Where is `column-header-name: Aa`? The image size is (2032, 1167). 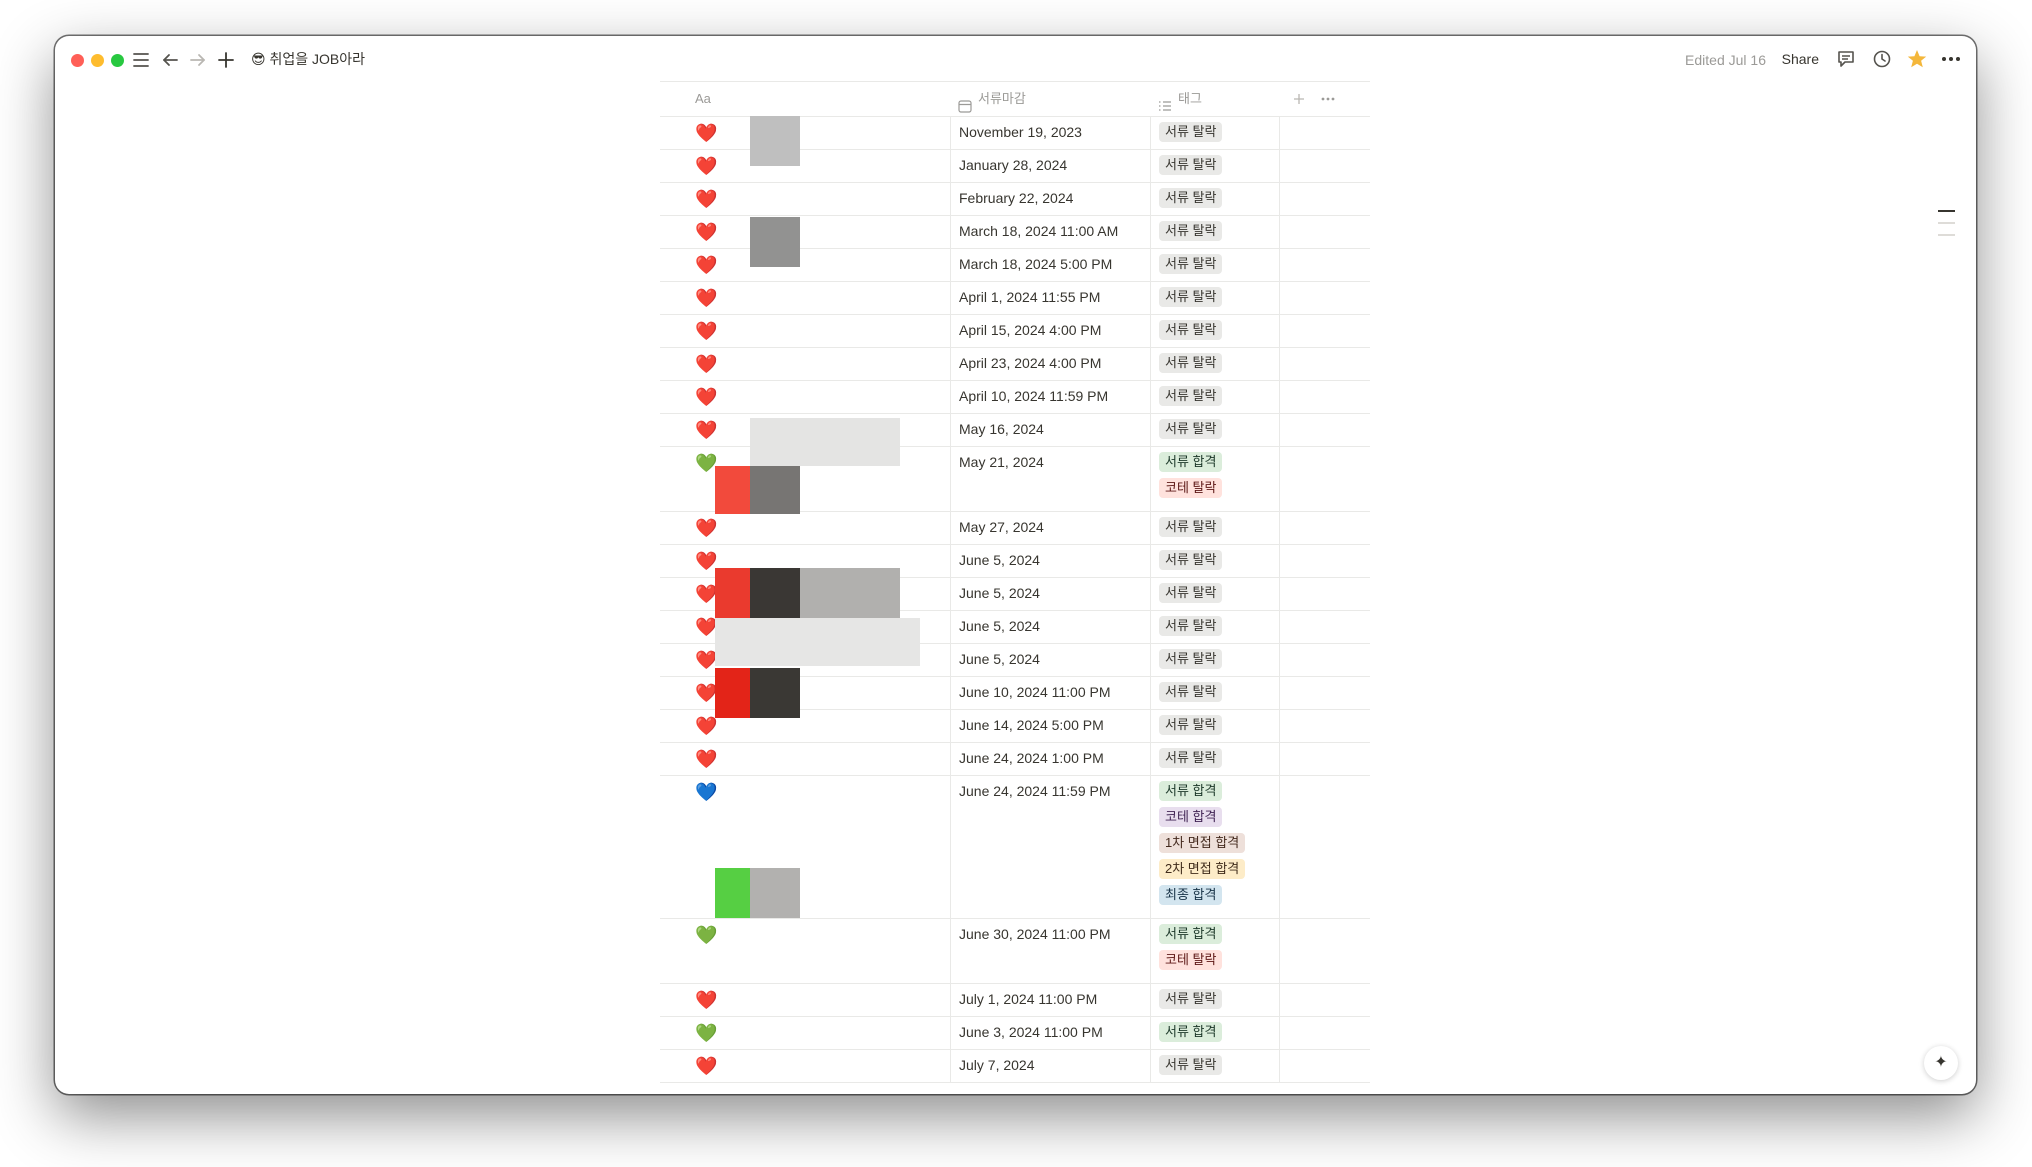 column-header-name: Aa is located at coordinates (703, 99).